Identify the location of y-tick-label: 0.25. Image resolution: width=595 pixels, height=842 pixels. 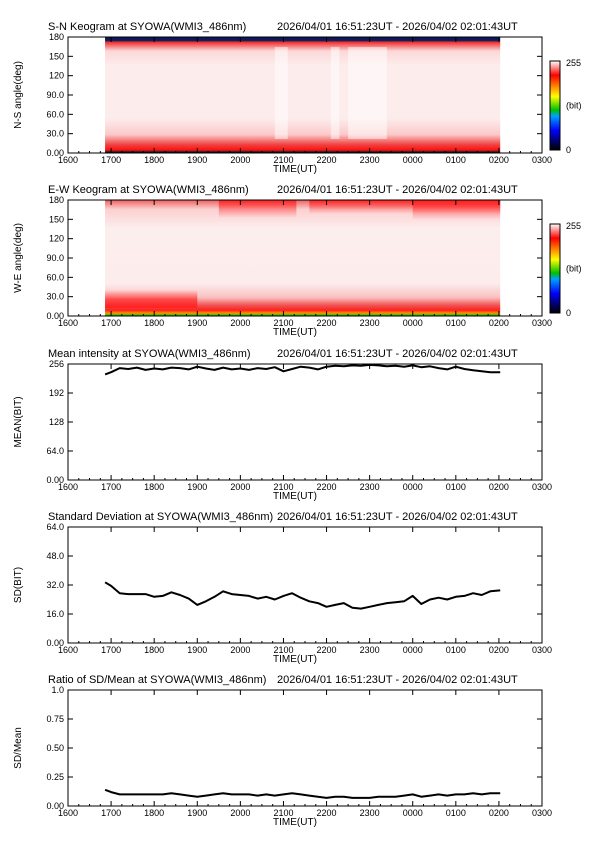
(55, 777).